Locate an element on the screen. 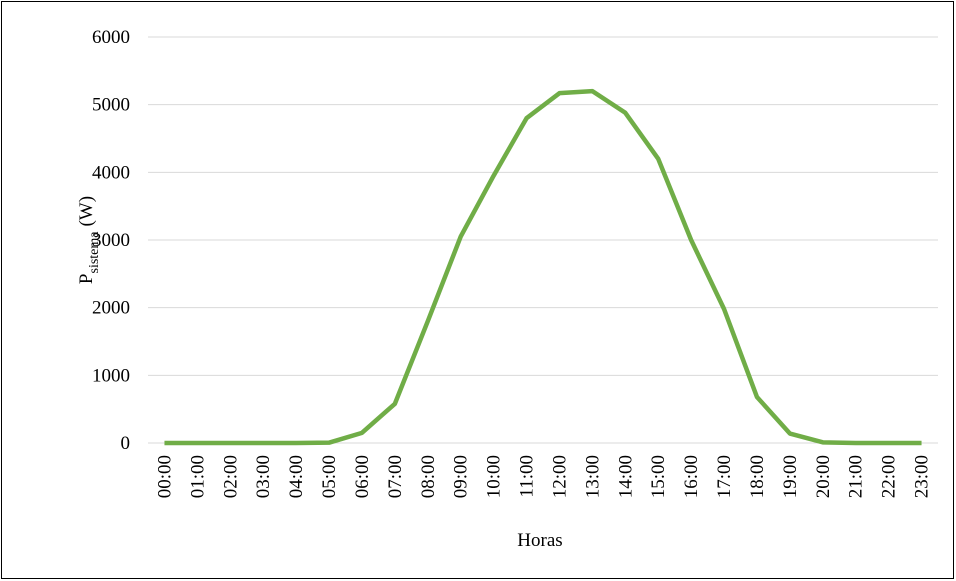  y-tick-label: 6000 is located at coordinates (111, 37).